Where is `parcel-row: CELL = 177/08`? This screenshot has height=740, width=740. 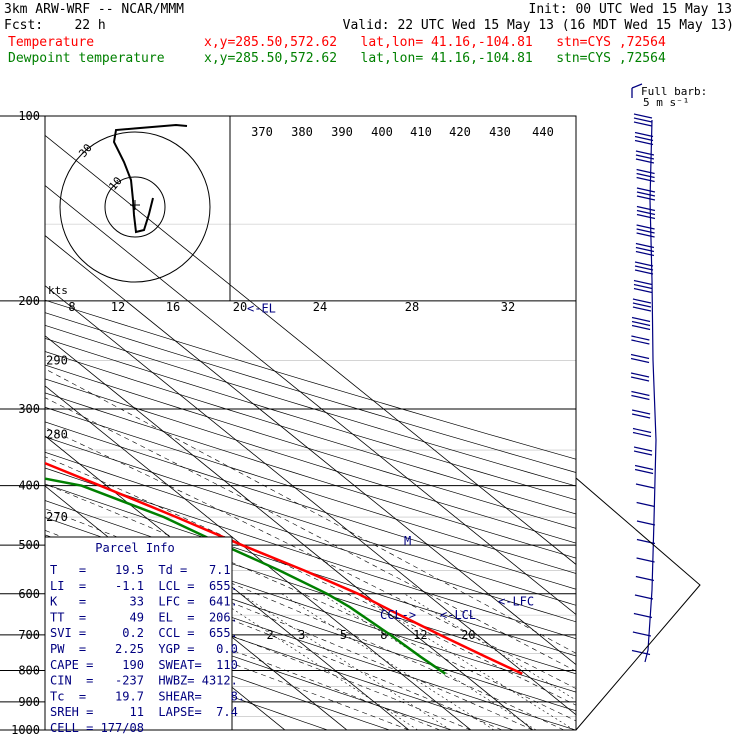
parcel-row: CELL = 177/08 is located at coordinates (97, 728).